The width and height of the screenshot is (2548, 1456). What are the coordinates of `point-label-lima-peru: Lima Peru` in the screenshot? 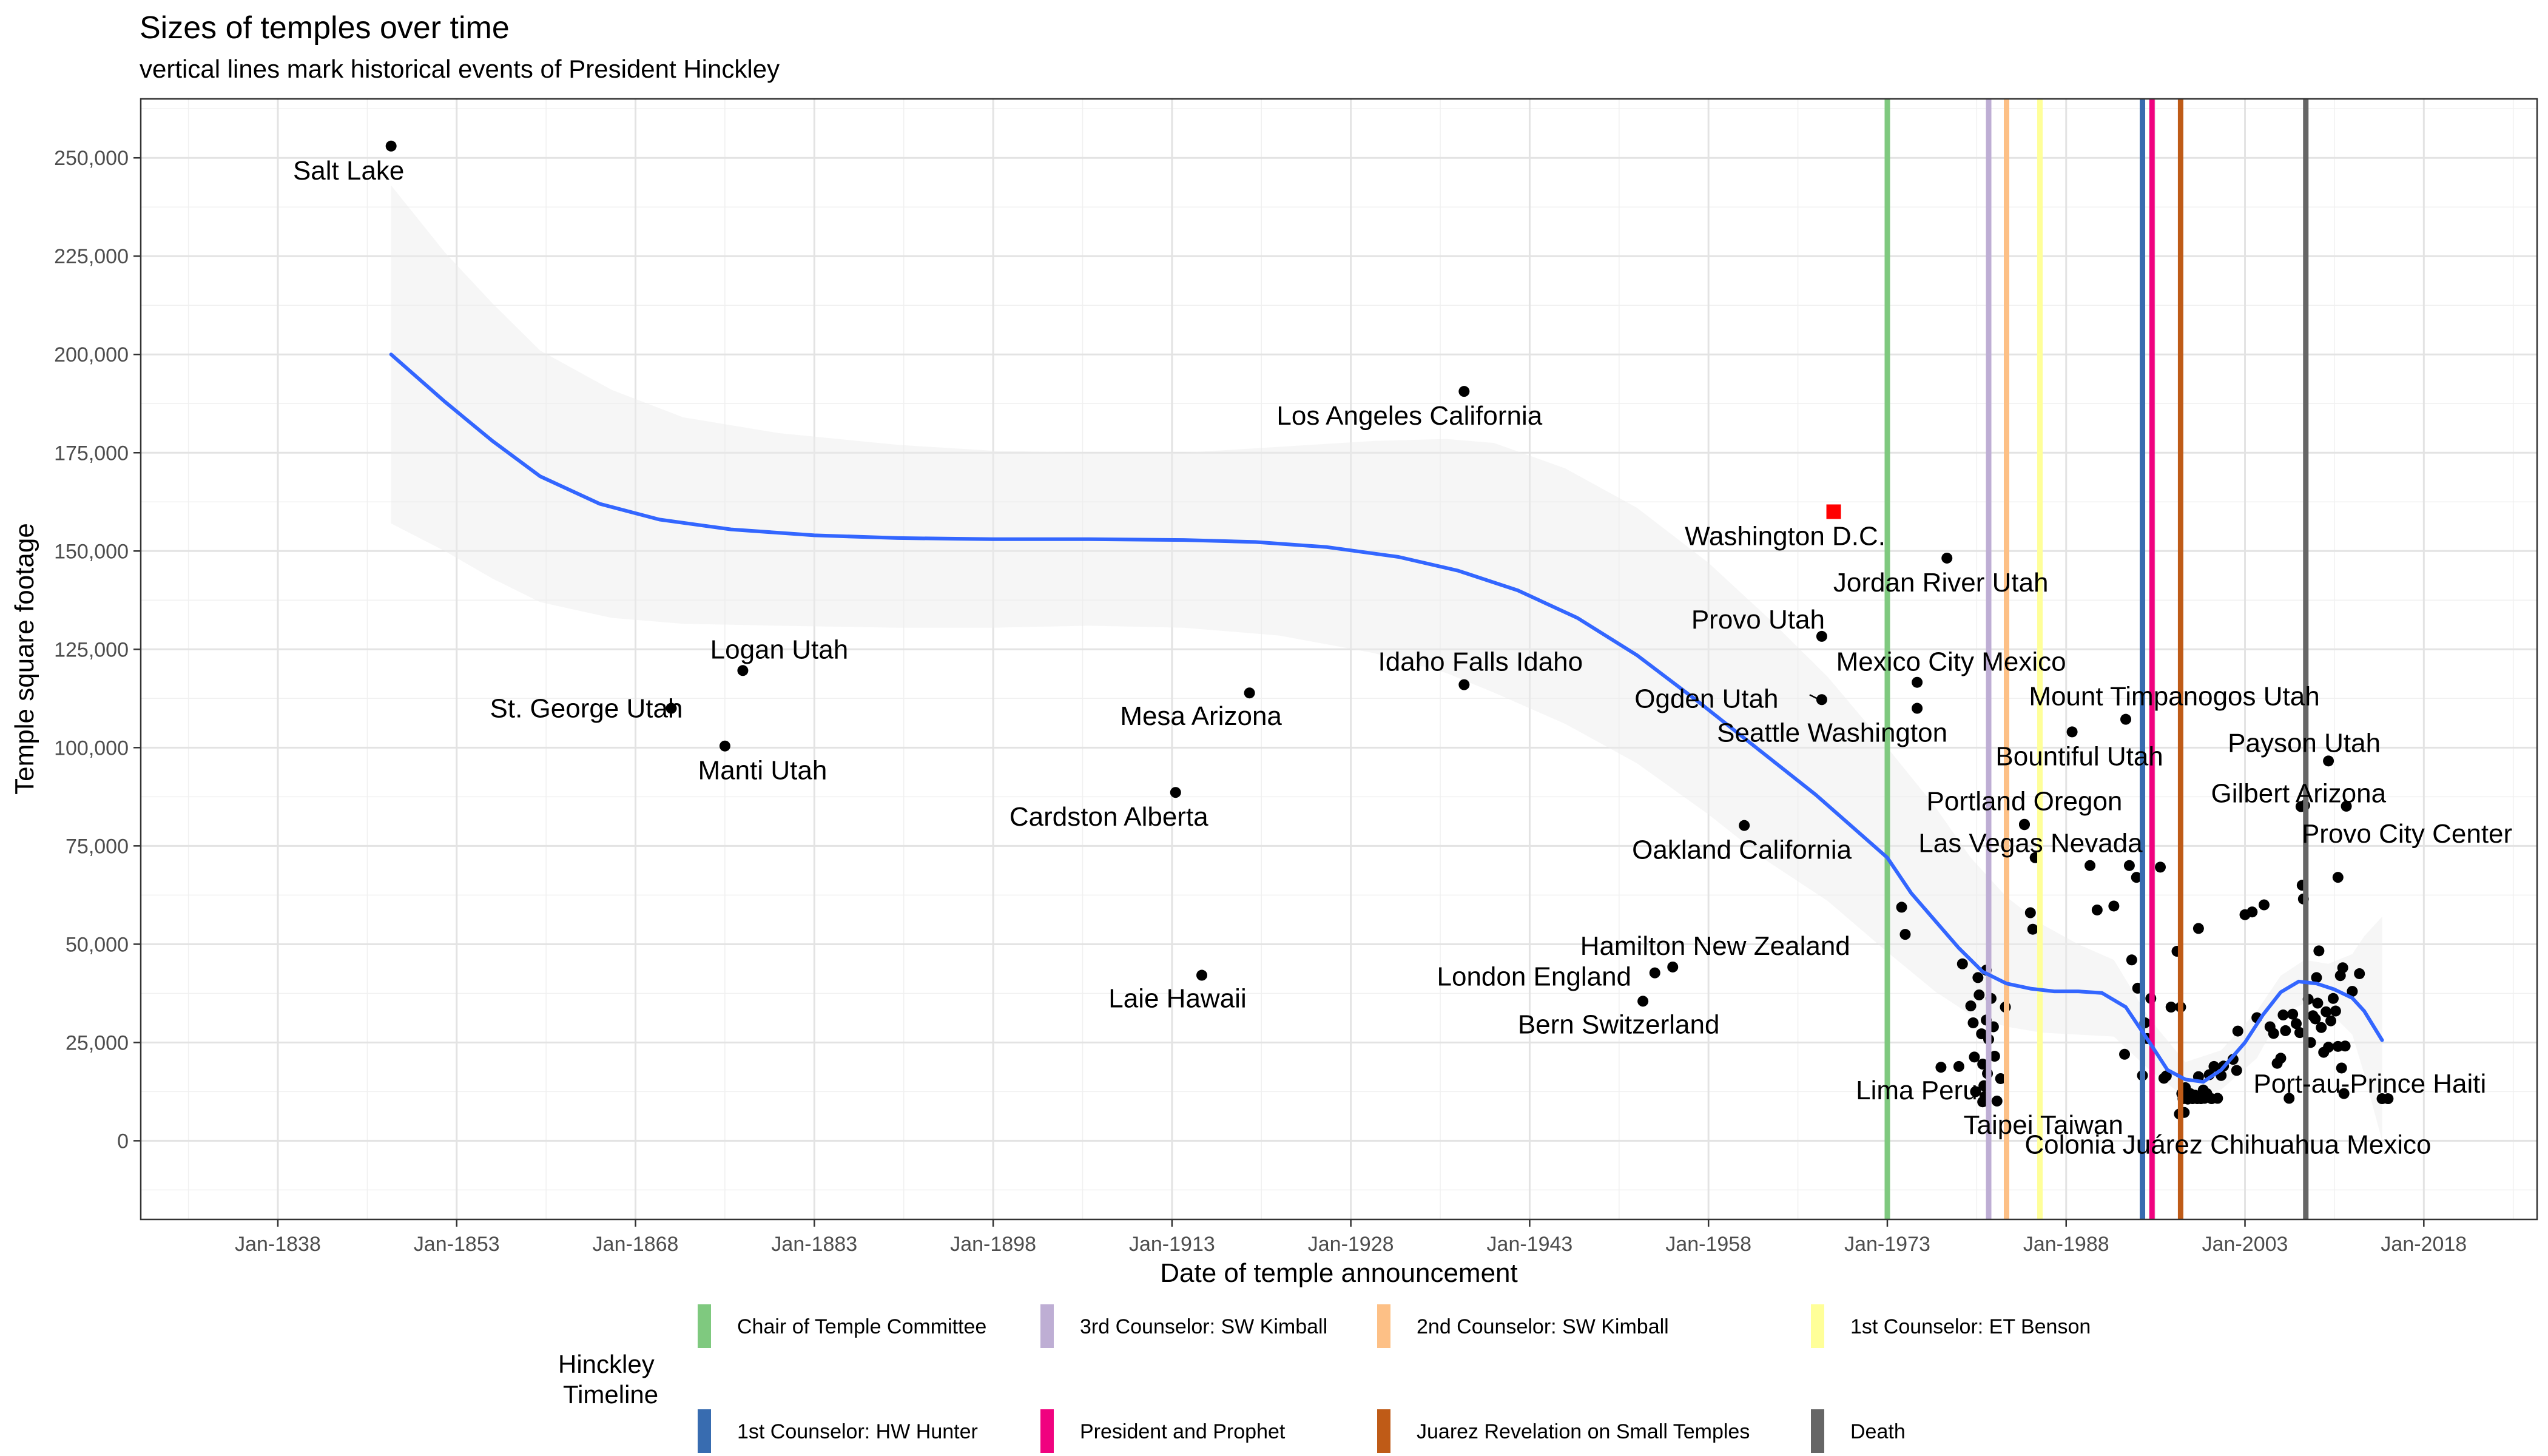 It's located at (1917, 1090).